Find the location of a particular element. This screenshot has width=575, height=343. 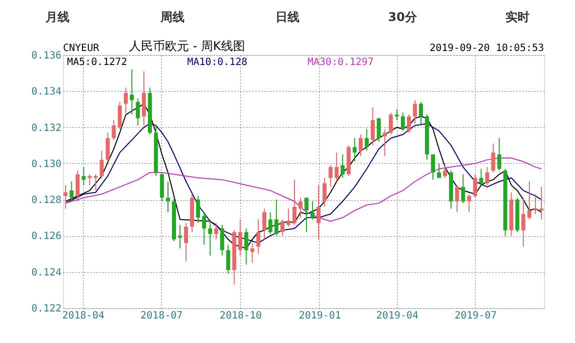

text: MA10:0.128 is located at coordinates (217, 62).